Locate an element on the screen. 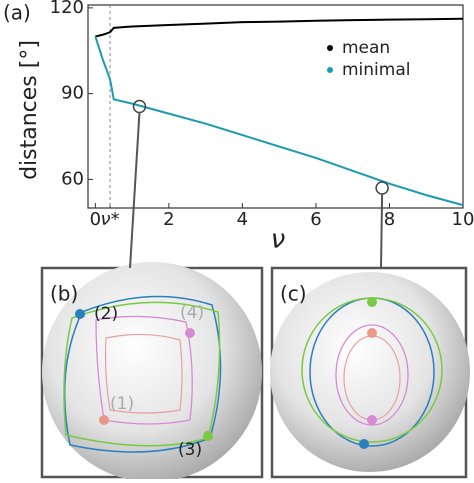 This screenshot has height=483, width=474. x-tick-label: ν* is located at coordinates (110, 219).